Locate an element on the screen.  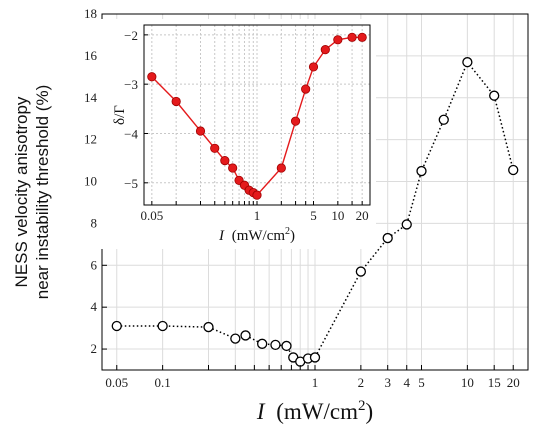
inset-x-tick-label: 5 is located at coordinates (313, 215).